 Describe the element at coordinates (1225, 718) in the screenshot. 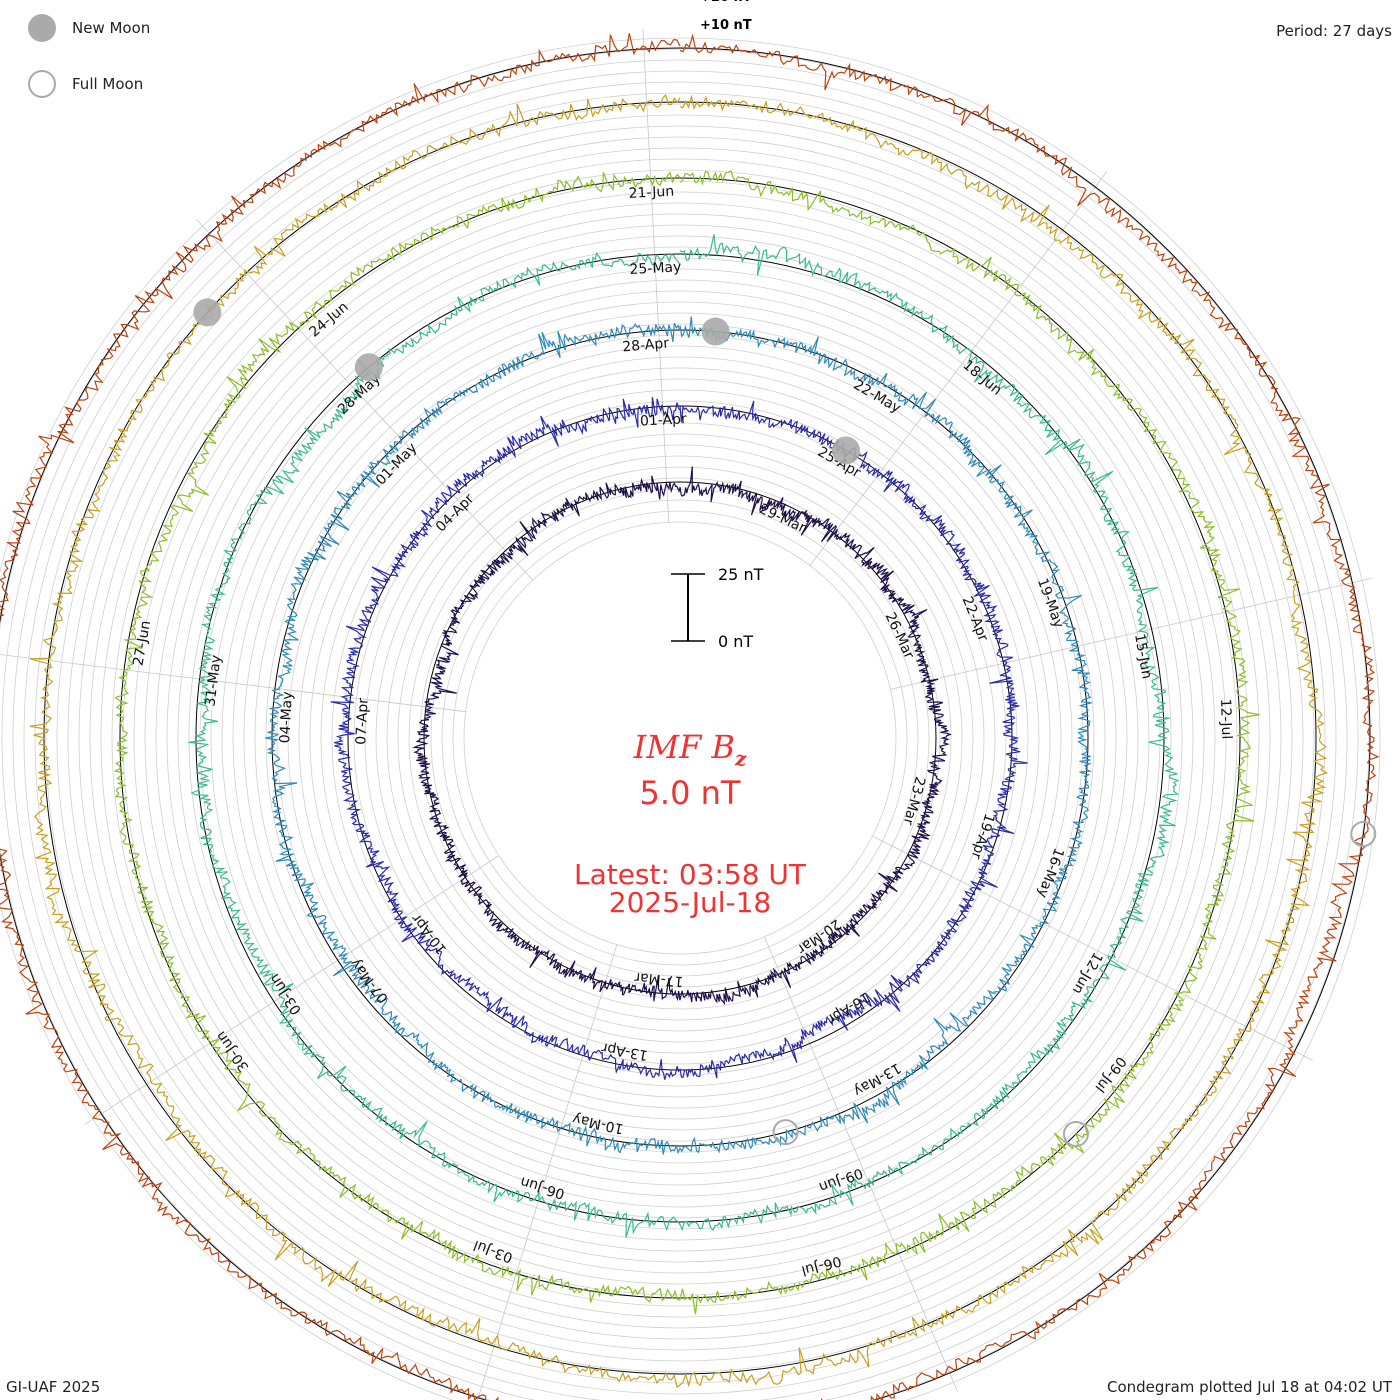

I see `date-tick-label: 12-Jul` at that location.